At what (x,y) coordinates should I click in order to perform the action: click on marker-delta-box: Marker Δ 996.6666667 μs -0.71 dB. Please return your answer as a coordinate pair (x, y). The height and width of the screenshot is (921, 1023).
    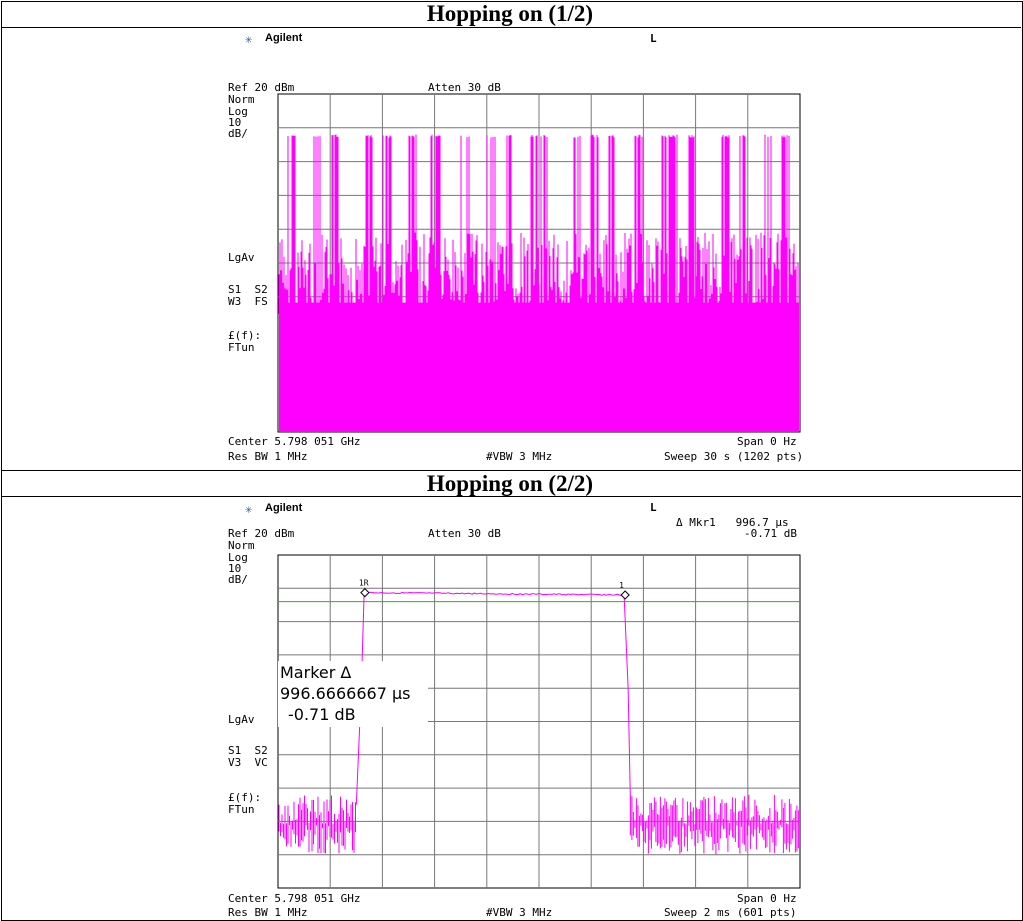
    Looking at the image, I should click on (353, 694).